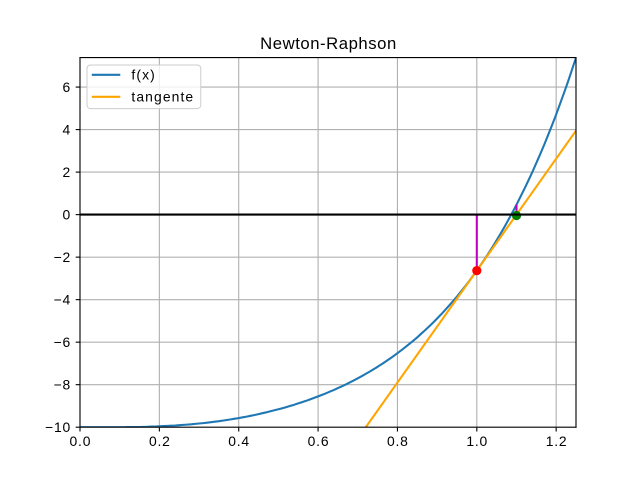  Describe the element at coordinates (328, 43) in the screenshot. I see `svg-text: Newton-Raphson` at that location.